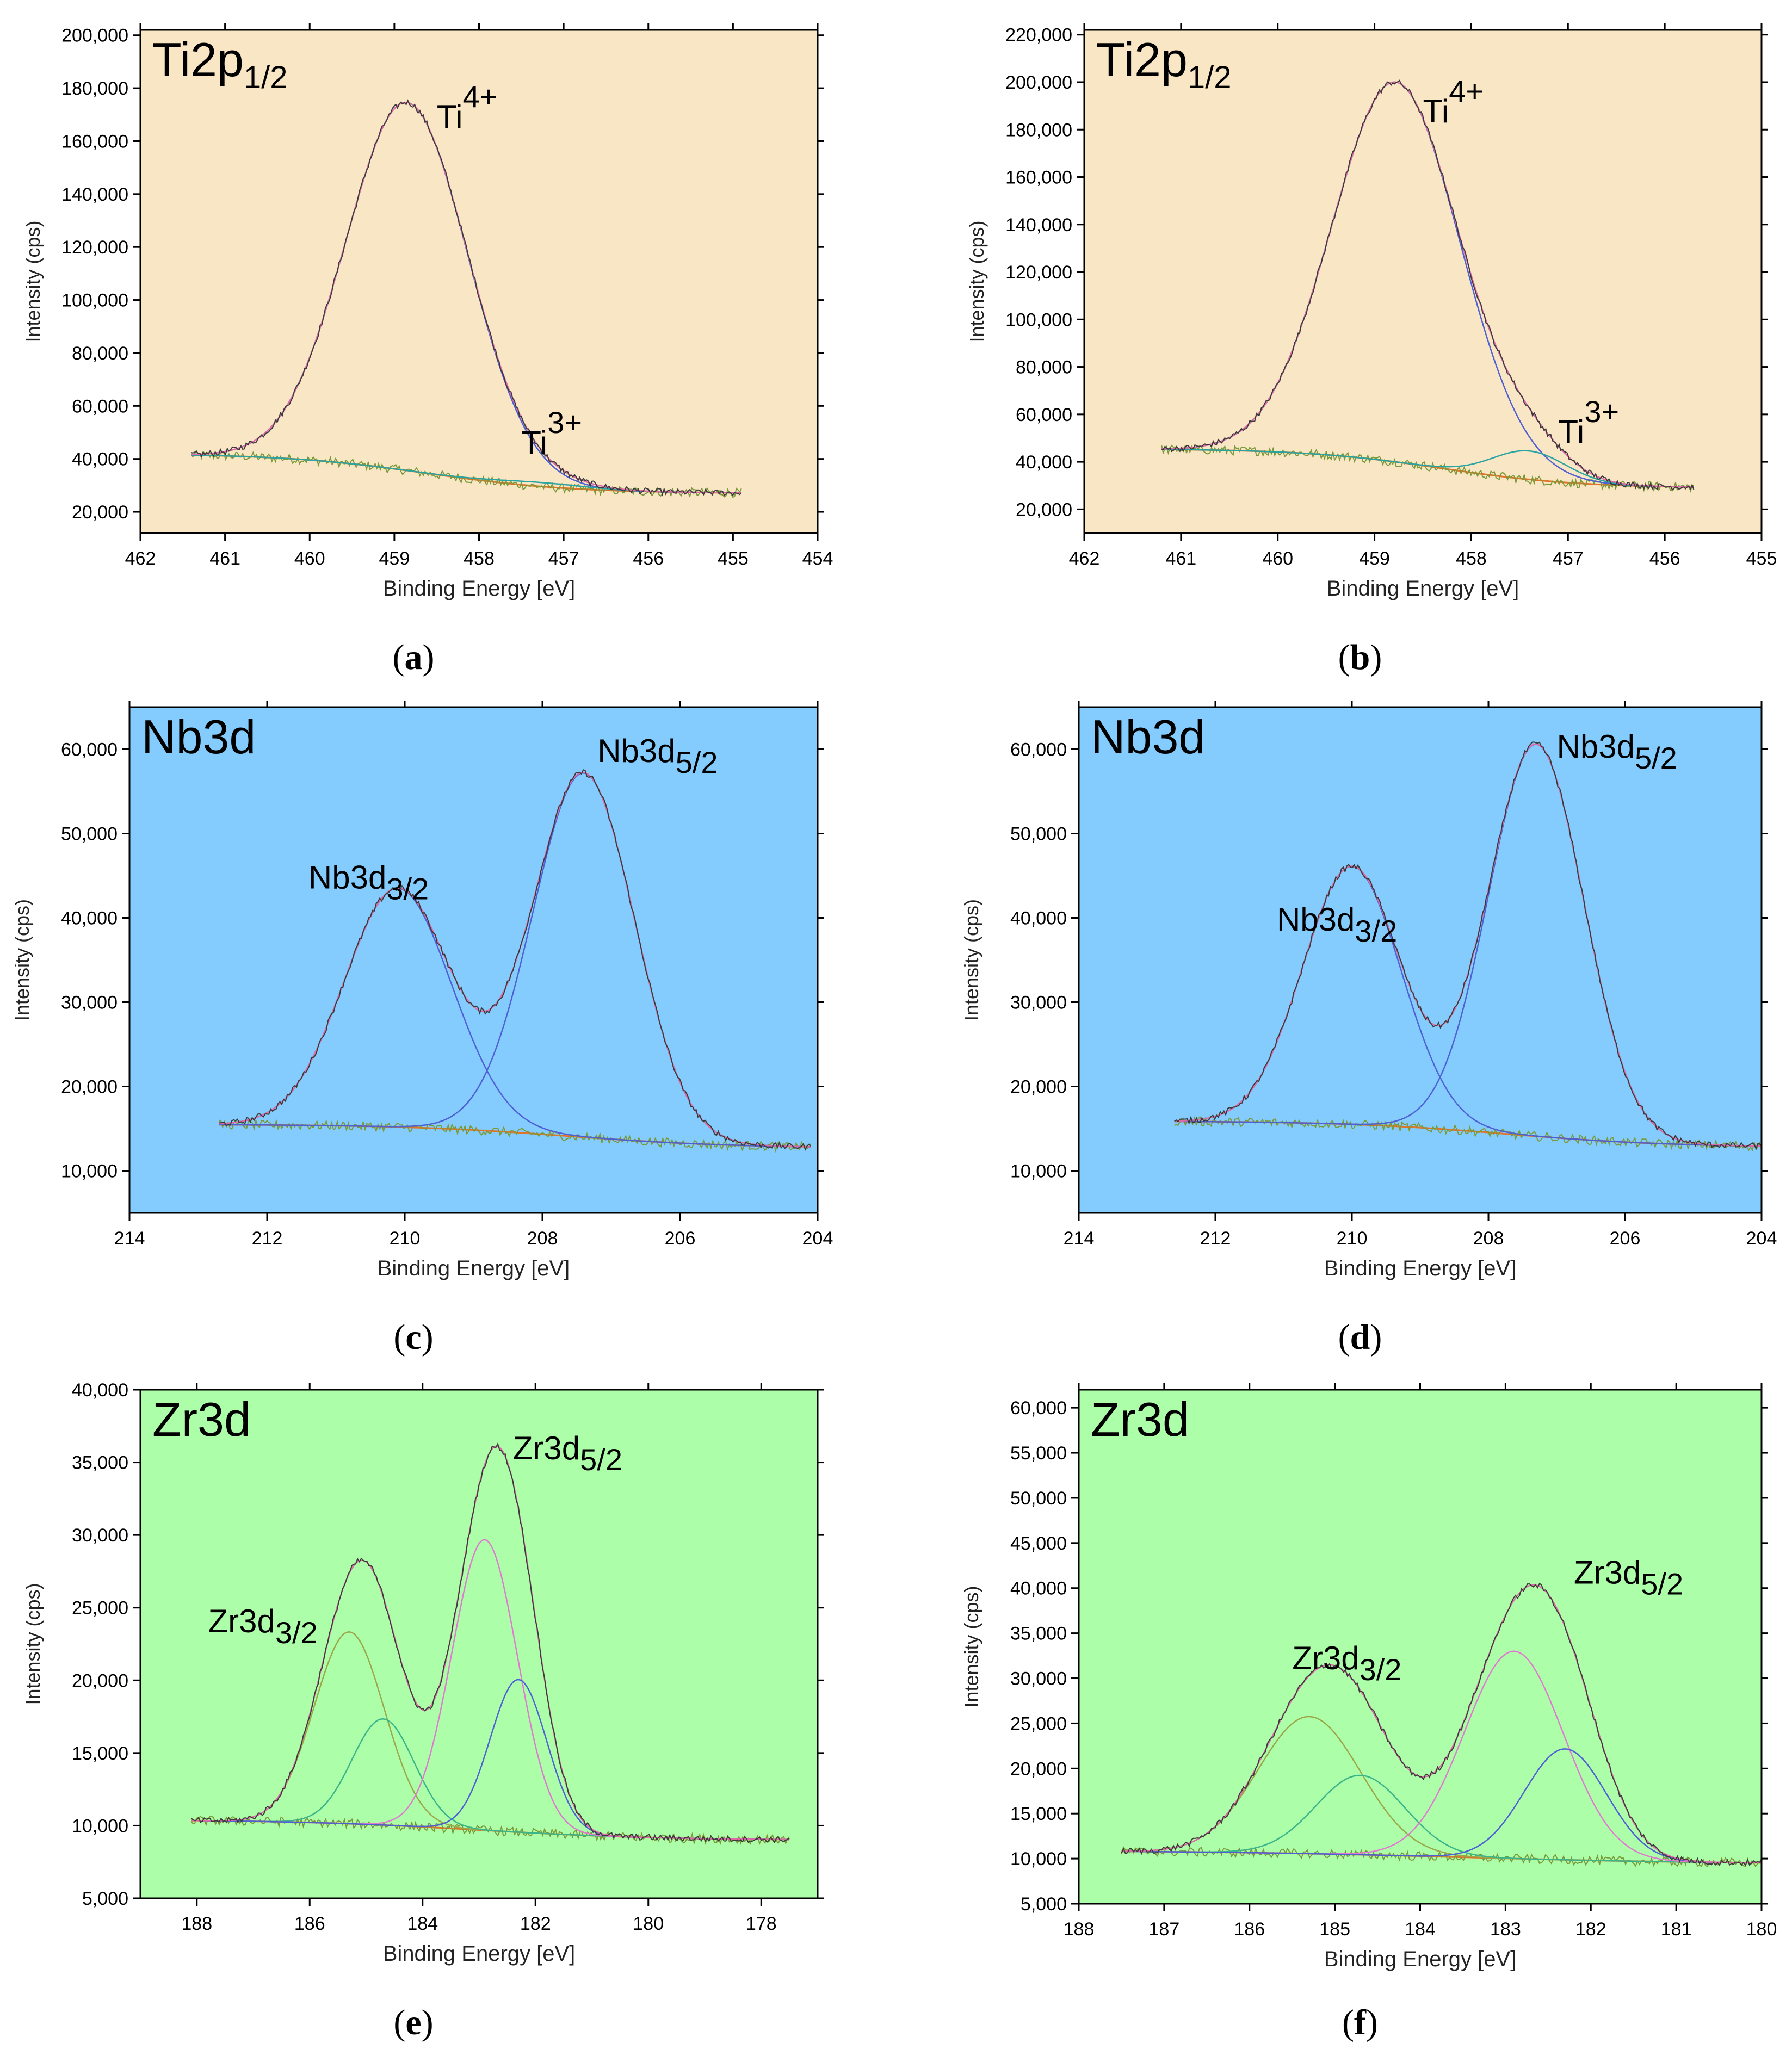 The image size is (1792, 2062). I want to click on x-tick-label: 184, so click(422, 1924).